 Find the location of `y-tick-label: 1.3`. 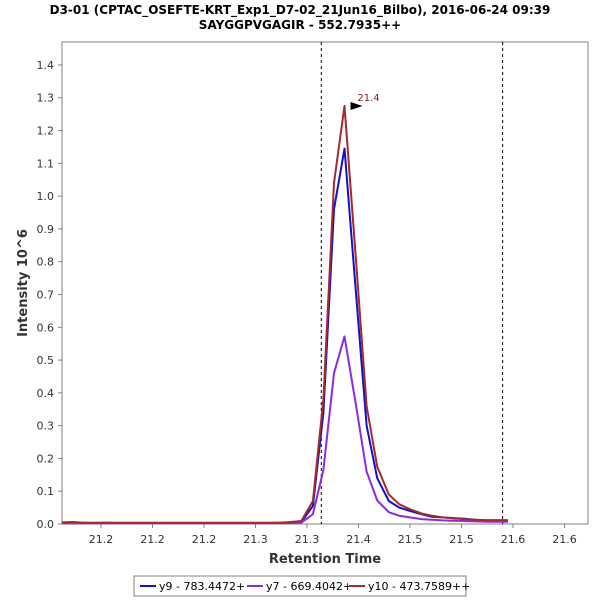

y-tick-label: 1.3 is located at coordinates (46, 98).